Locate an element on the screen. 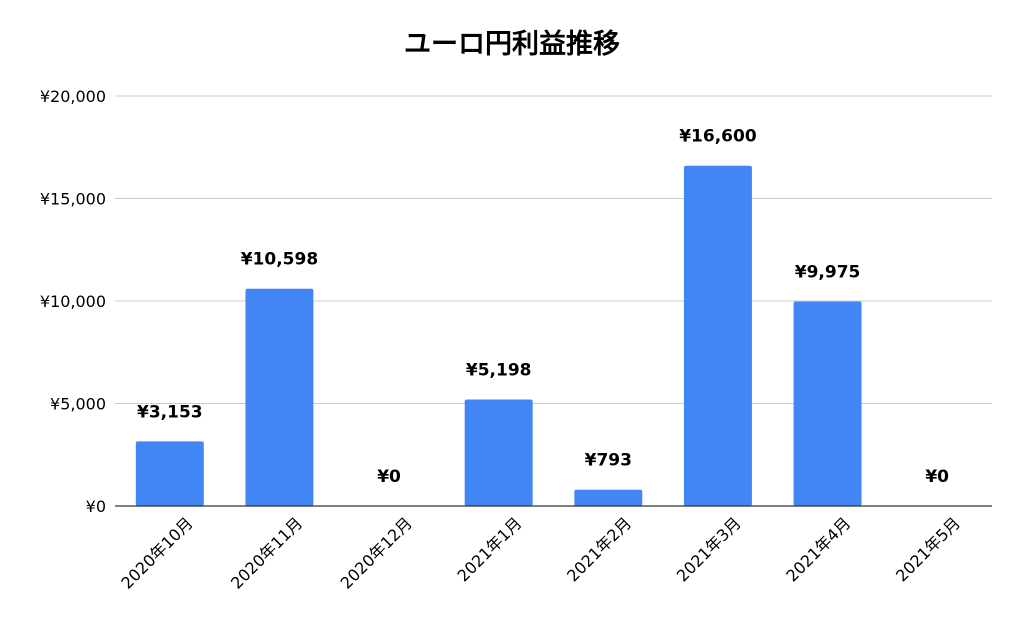 The image size is (1024, 633). data-label: ¥3,153 is located at coordinates (170, 412).